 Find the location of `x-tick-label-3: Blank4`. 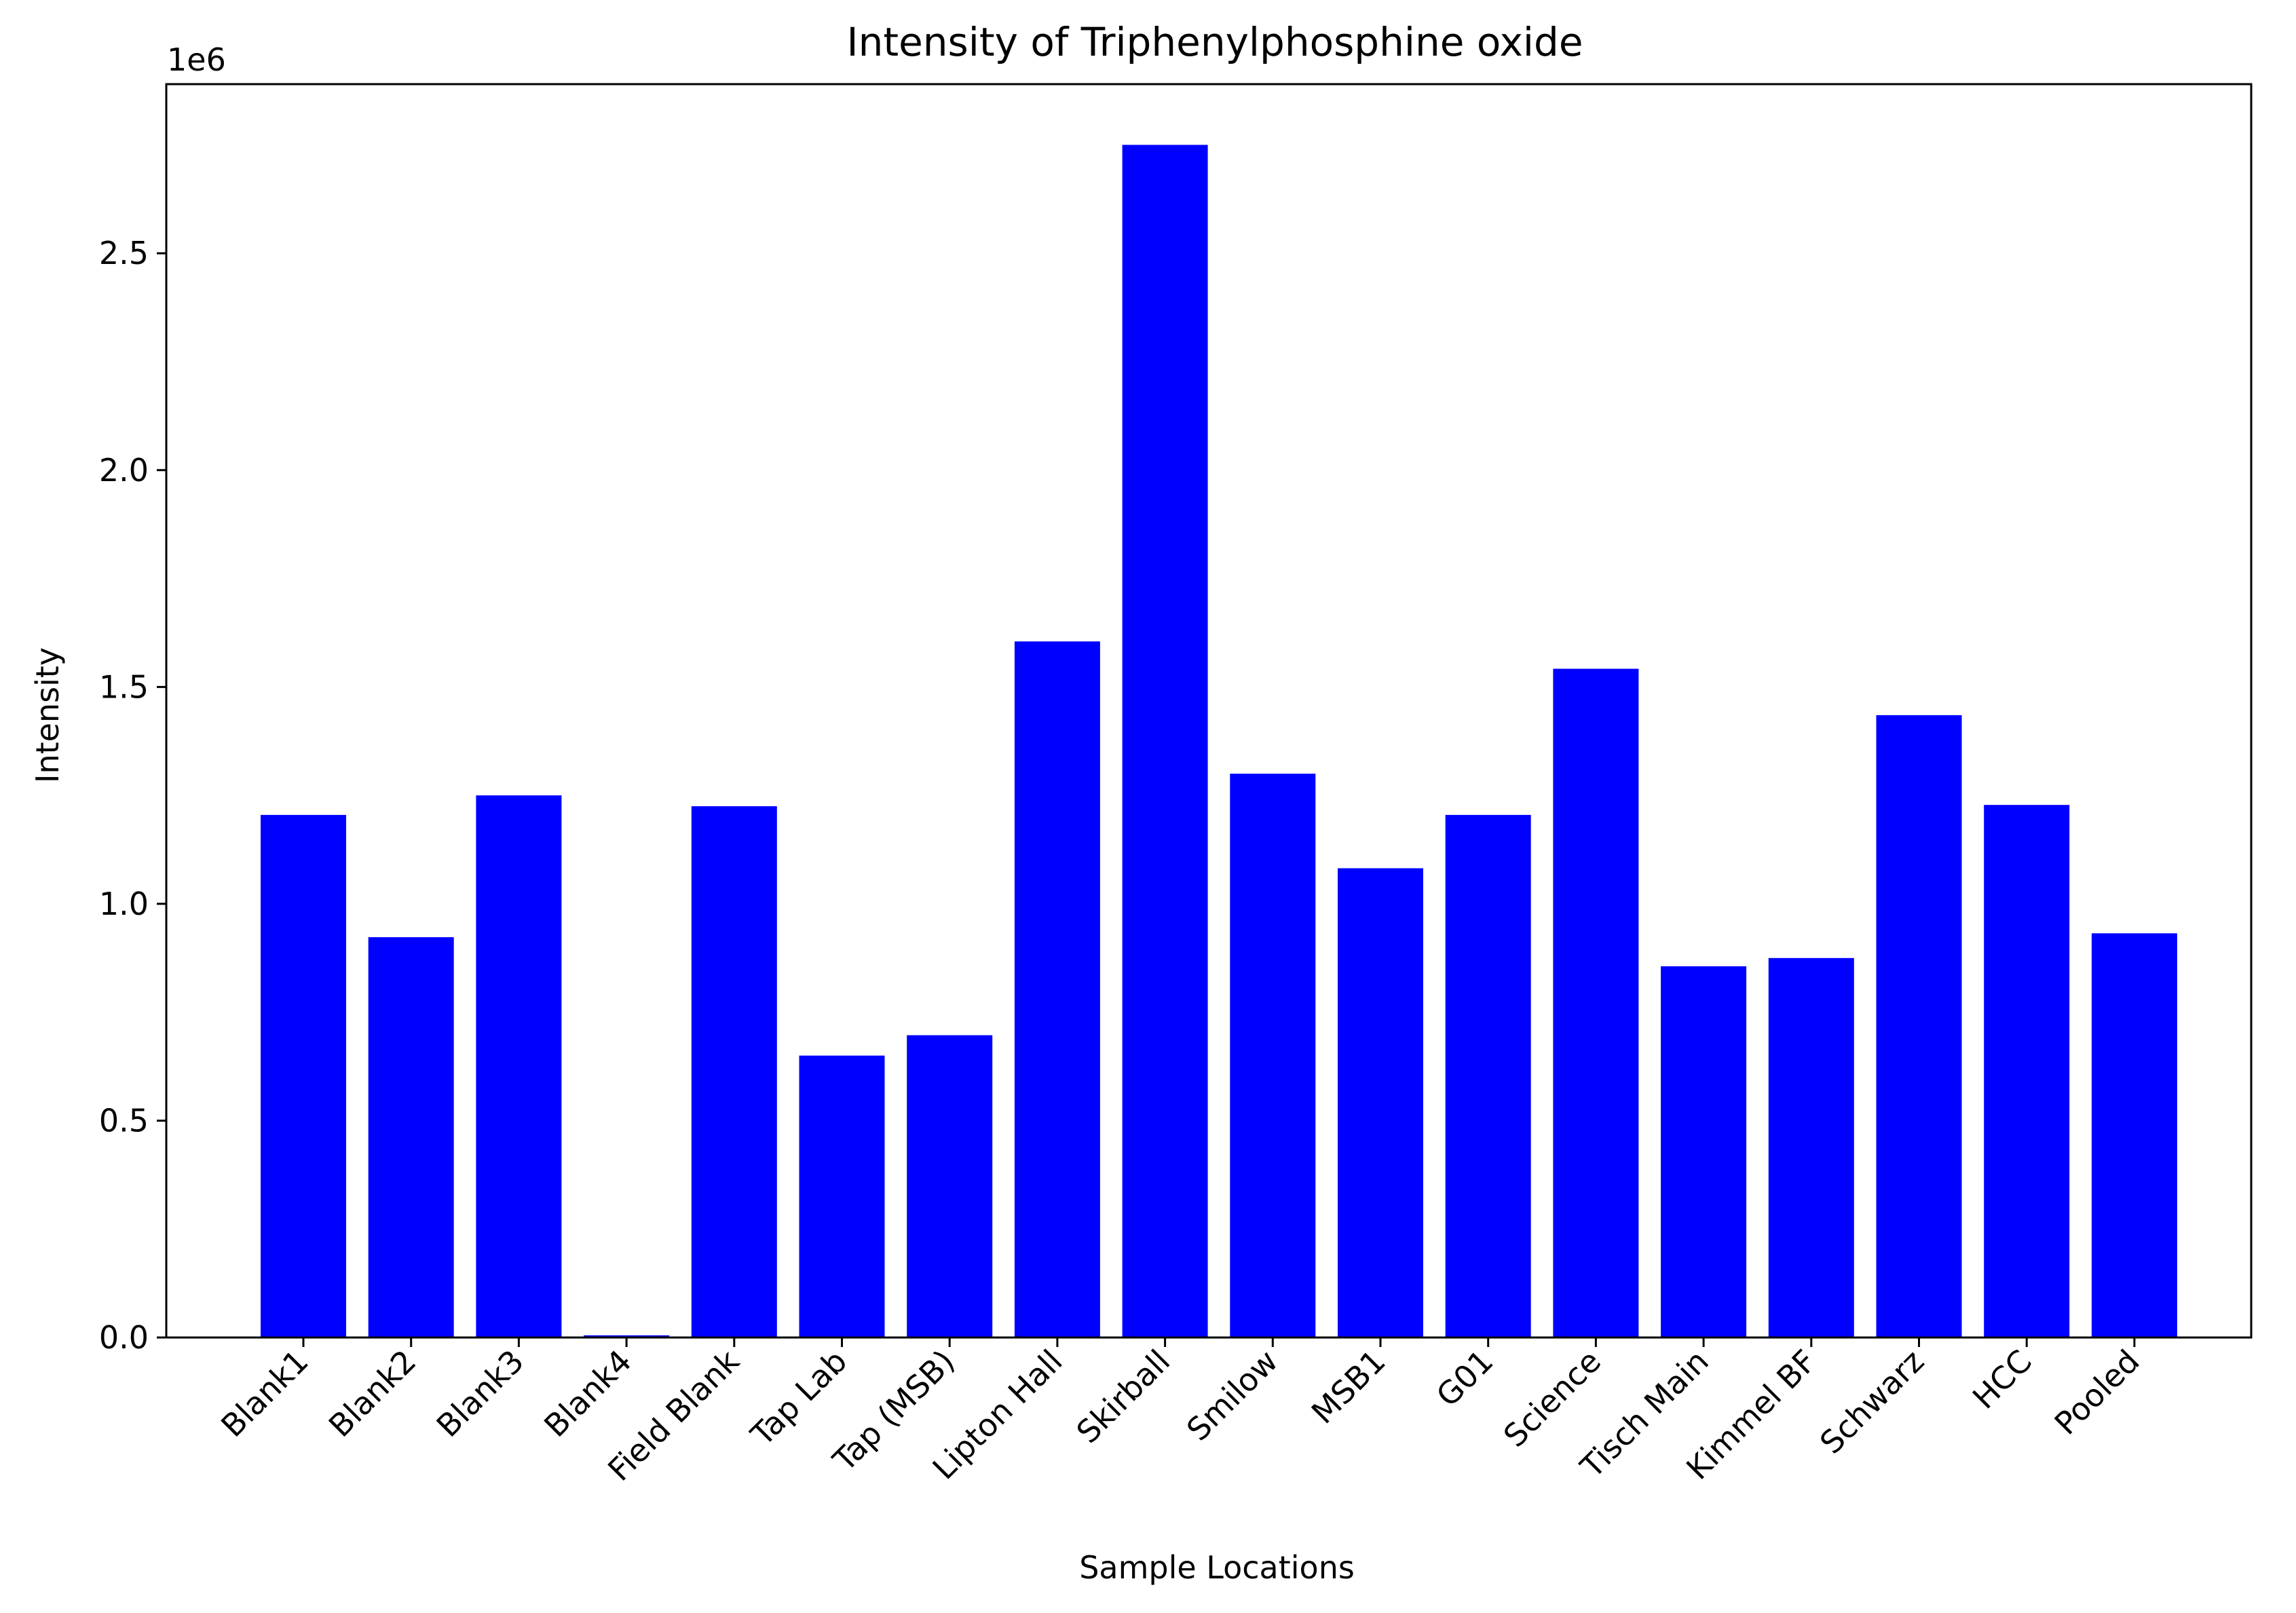

x-tick-label-3: Blank4 is located at coordinates (588, 1394).